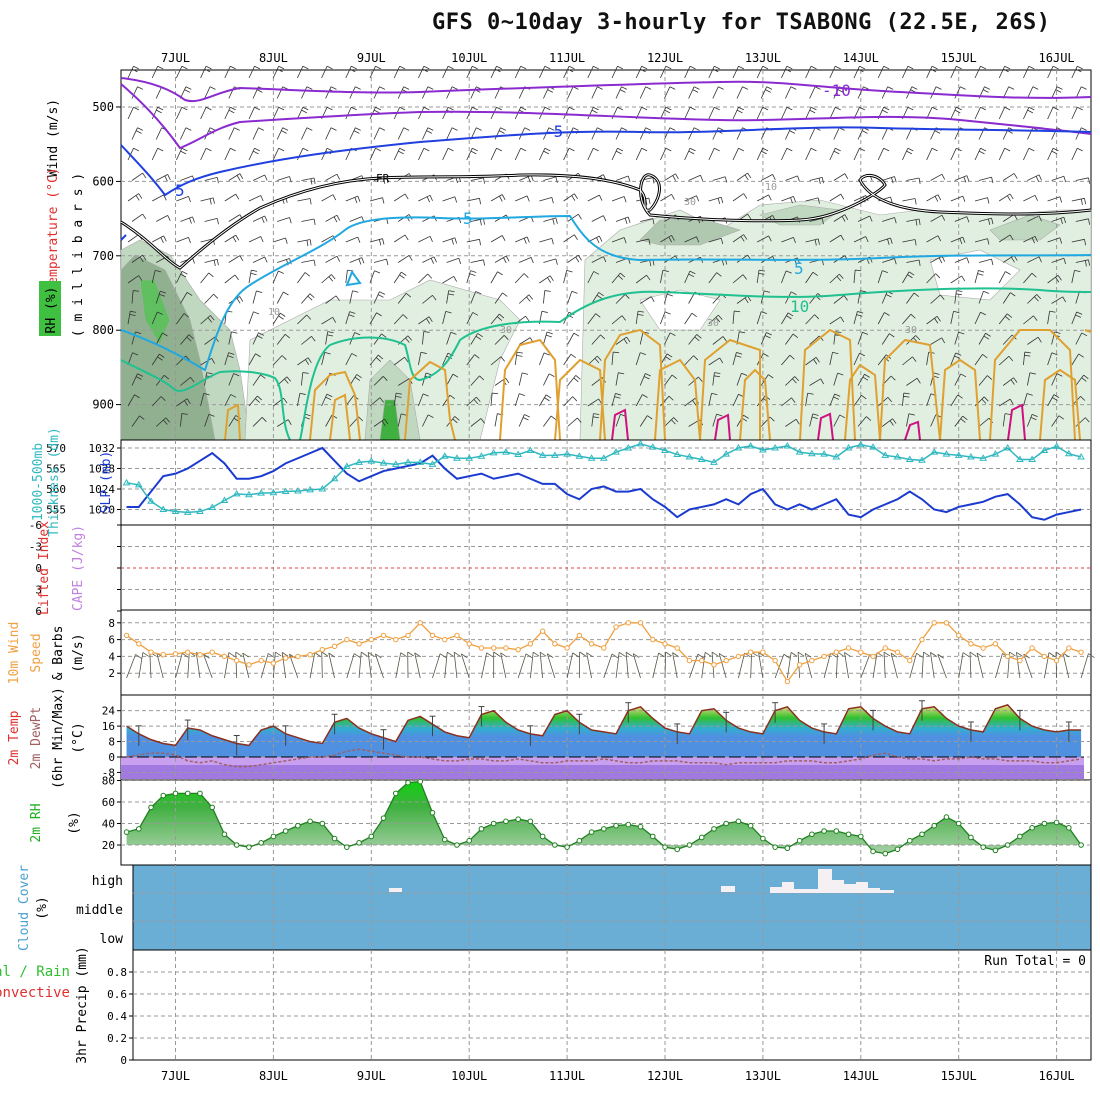  What do you see at coordinates (606, 567) in the screenshot?
I see `li-frame` at bounding box center [606, 567].